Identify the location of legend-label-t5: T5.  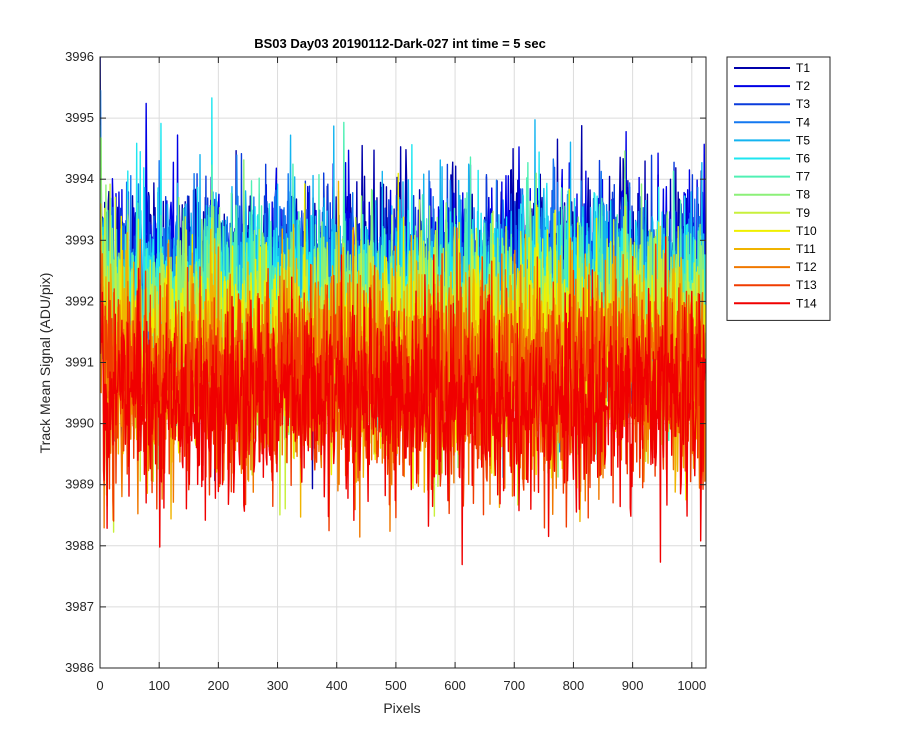
(803, 140).